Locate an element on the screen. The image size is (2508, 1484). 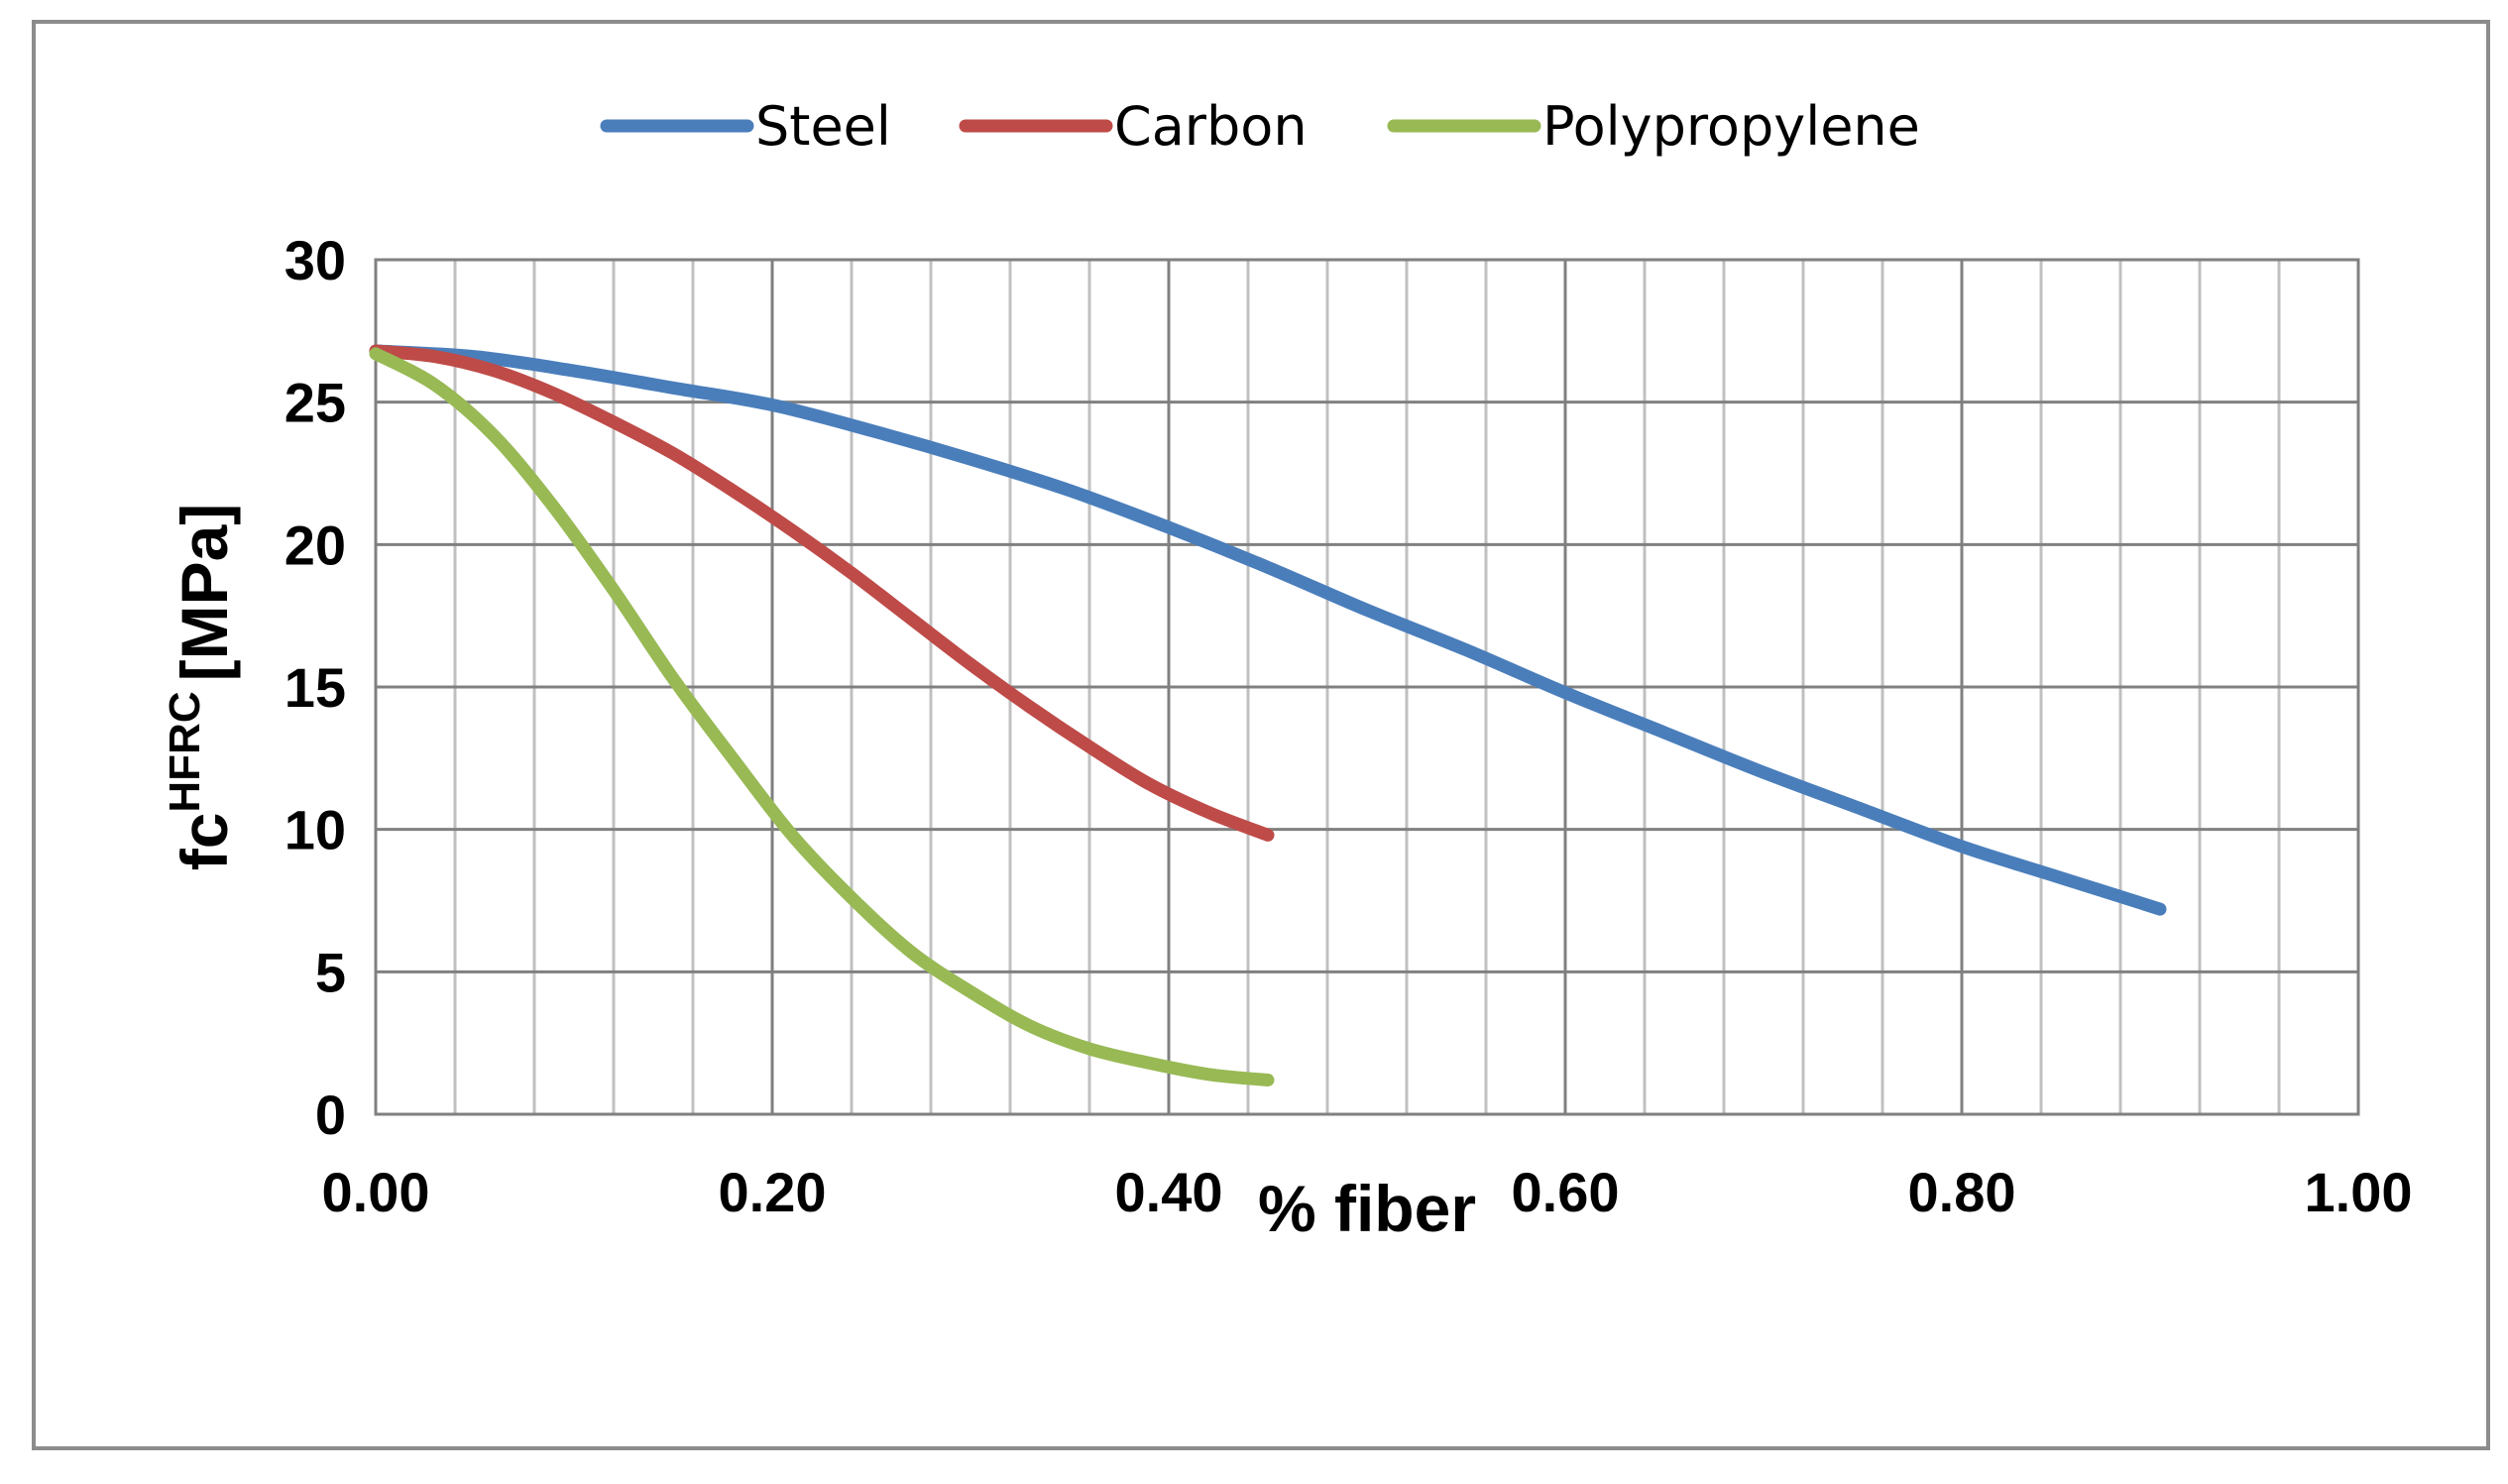
y-tick-label: 0 is located at coordinates (330, 1115).